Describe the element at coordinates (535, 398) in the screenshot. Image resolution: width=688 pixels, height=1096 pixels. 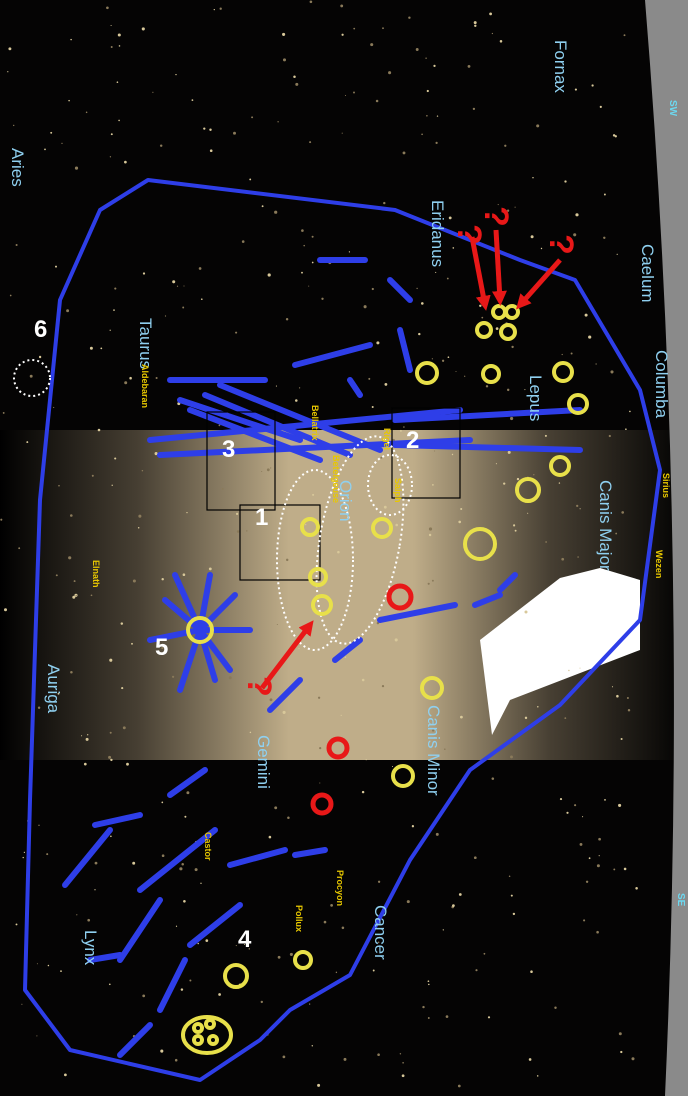
I see `label-lepus: Lepus` at that location.